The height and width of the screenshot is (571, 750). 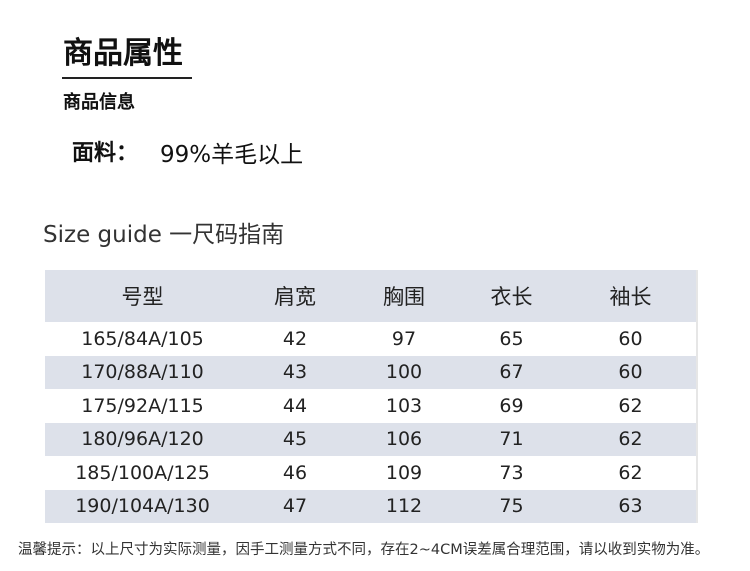 I want to click on table-cell: 73, so click(x=511, y=473).